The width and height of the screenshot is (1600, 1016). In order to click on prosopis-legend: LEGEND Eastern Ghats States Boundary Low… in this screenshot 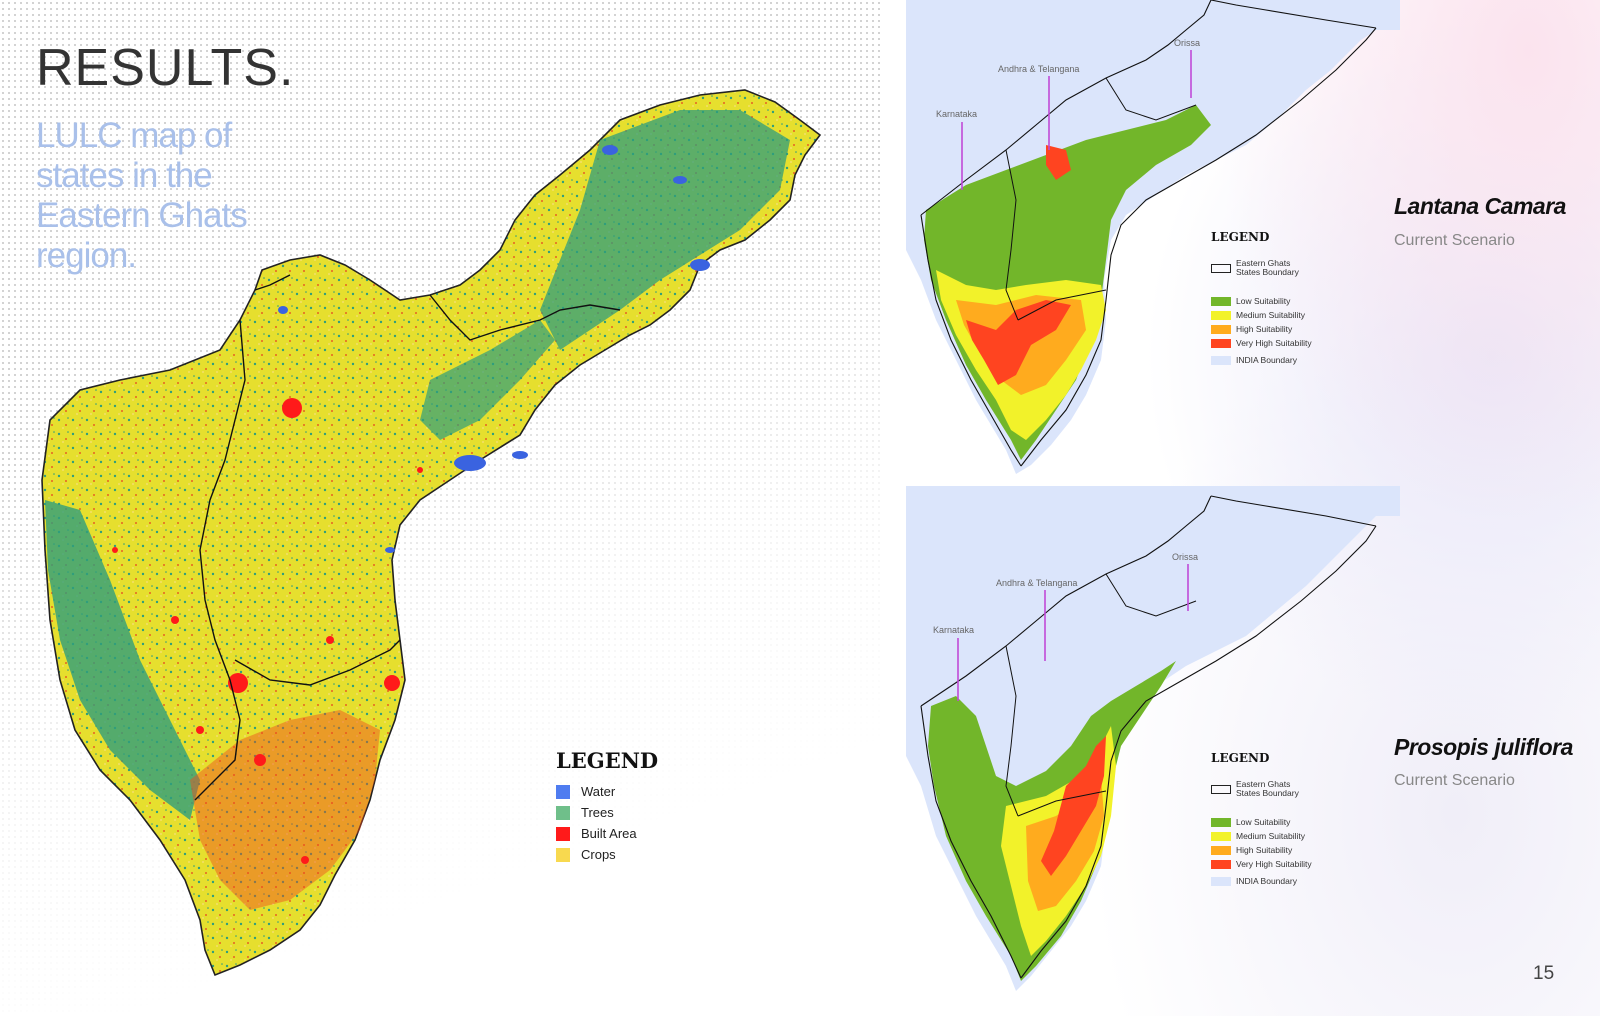, I will do `click(1263, 819)`.